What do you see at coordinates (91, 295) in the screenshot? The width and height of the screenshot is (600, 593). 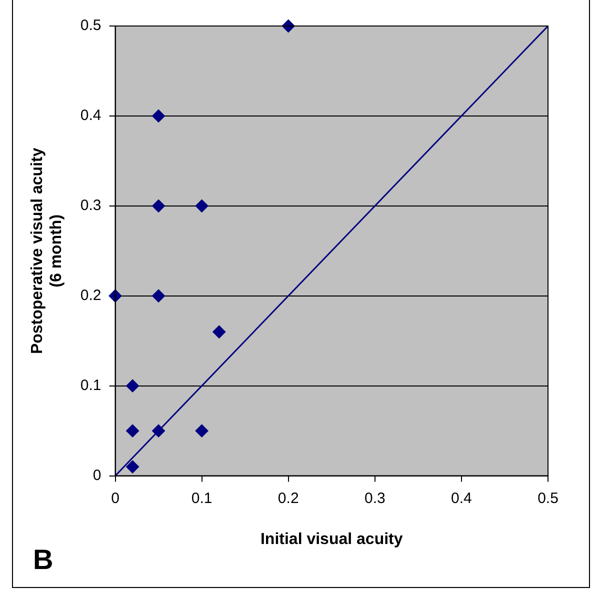 I see `y-tick-label: 0.2` at bounding box center [91, 295].